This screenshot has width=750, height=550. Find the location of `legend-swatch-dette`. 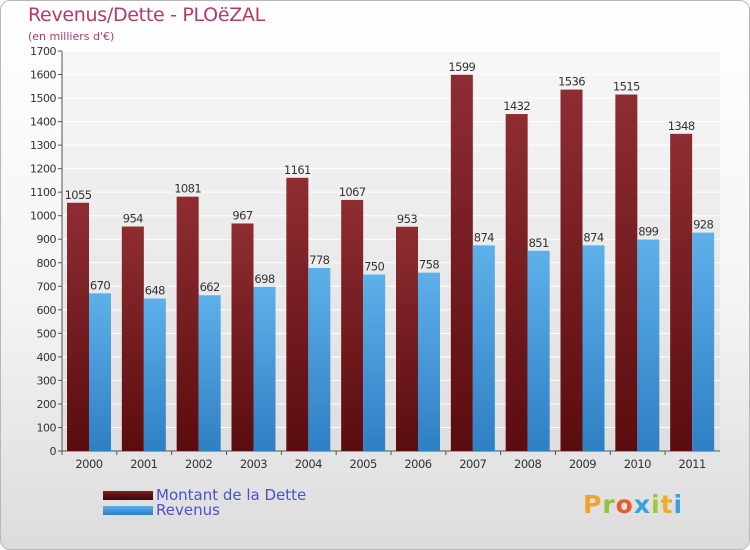

legend-swatch-dette is located at coordinates (128, 495).